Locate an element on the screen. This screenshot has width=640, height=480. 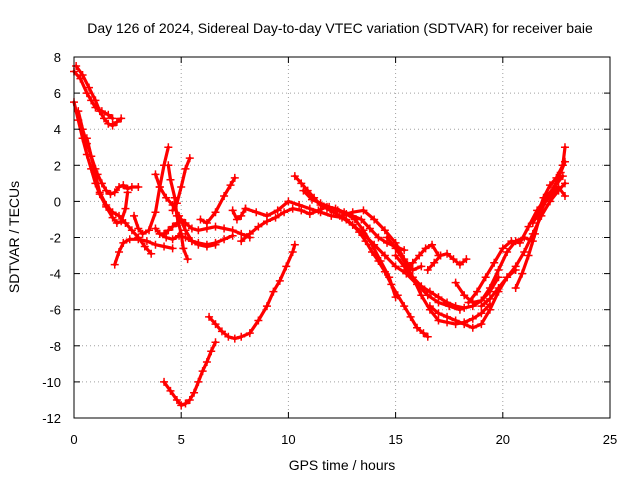
x-tick-label: 15 is located at coordinates (395, 439).